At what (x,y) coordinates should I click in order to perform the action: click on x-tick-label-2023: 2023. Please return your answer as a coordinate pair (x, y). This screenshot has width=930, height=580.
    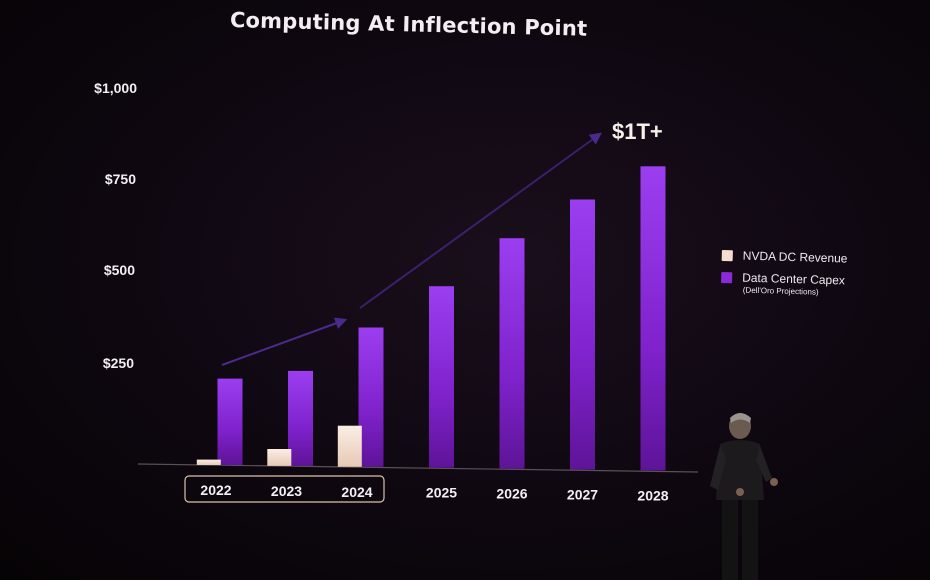
    Looking at the image, I should click on (286, 491).